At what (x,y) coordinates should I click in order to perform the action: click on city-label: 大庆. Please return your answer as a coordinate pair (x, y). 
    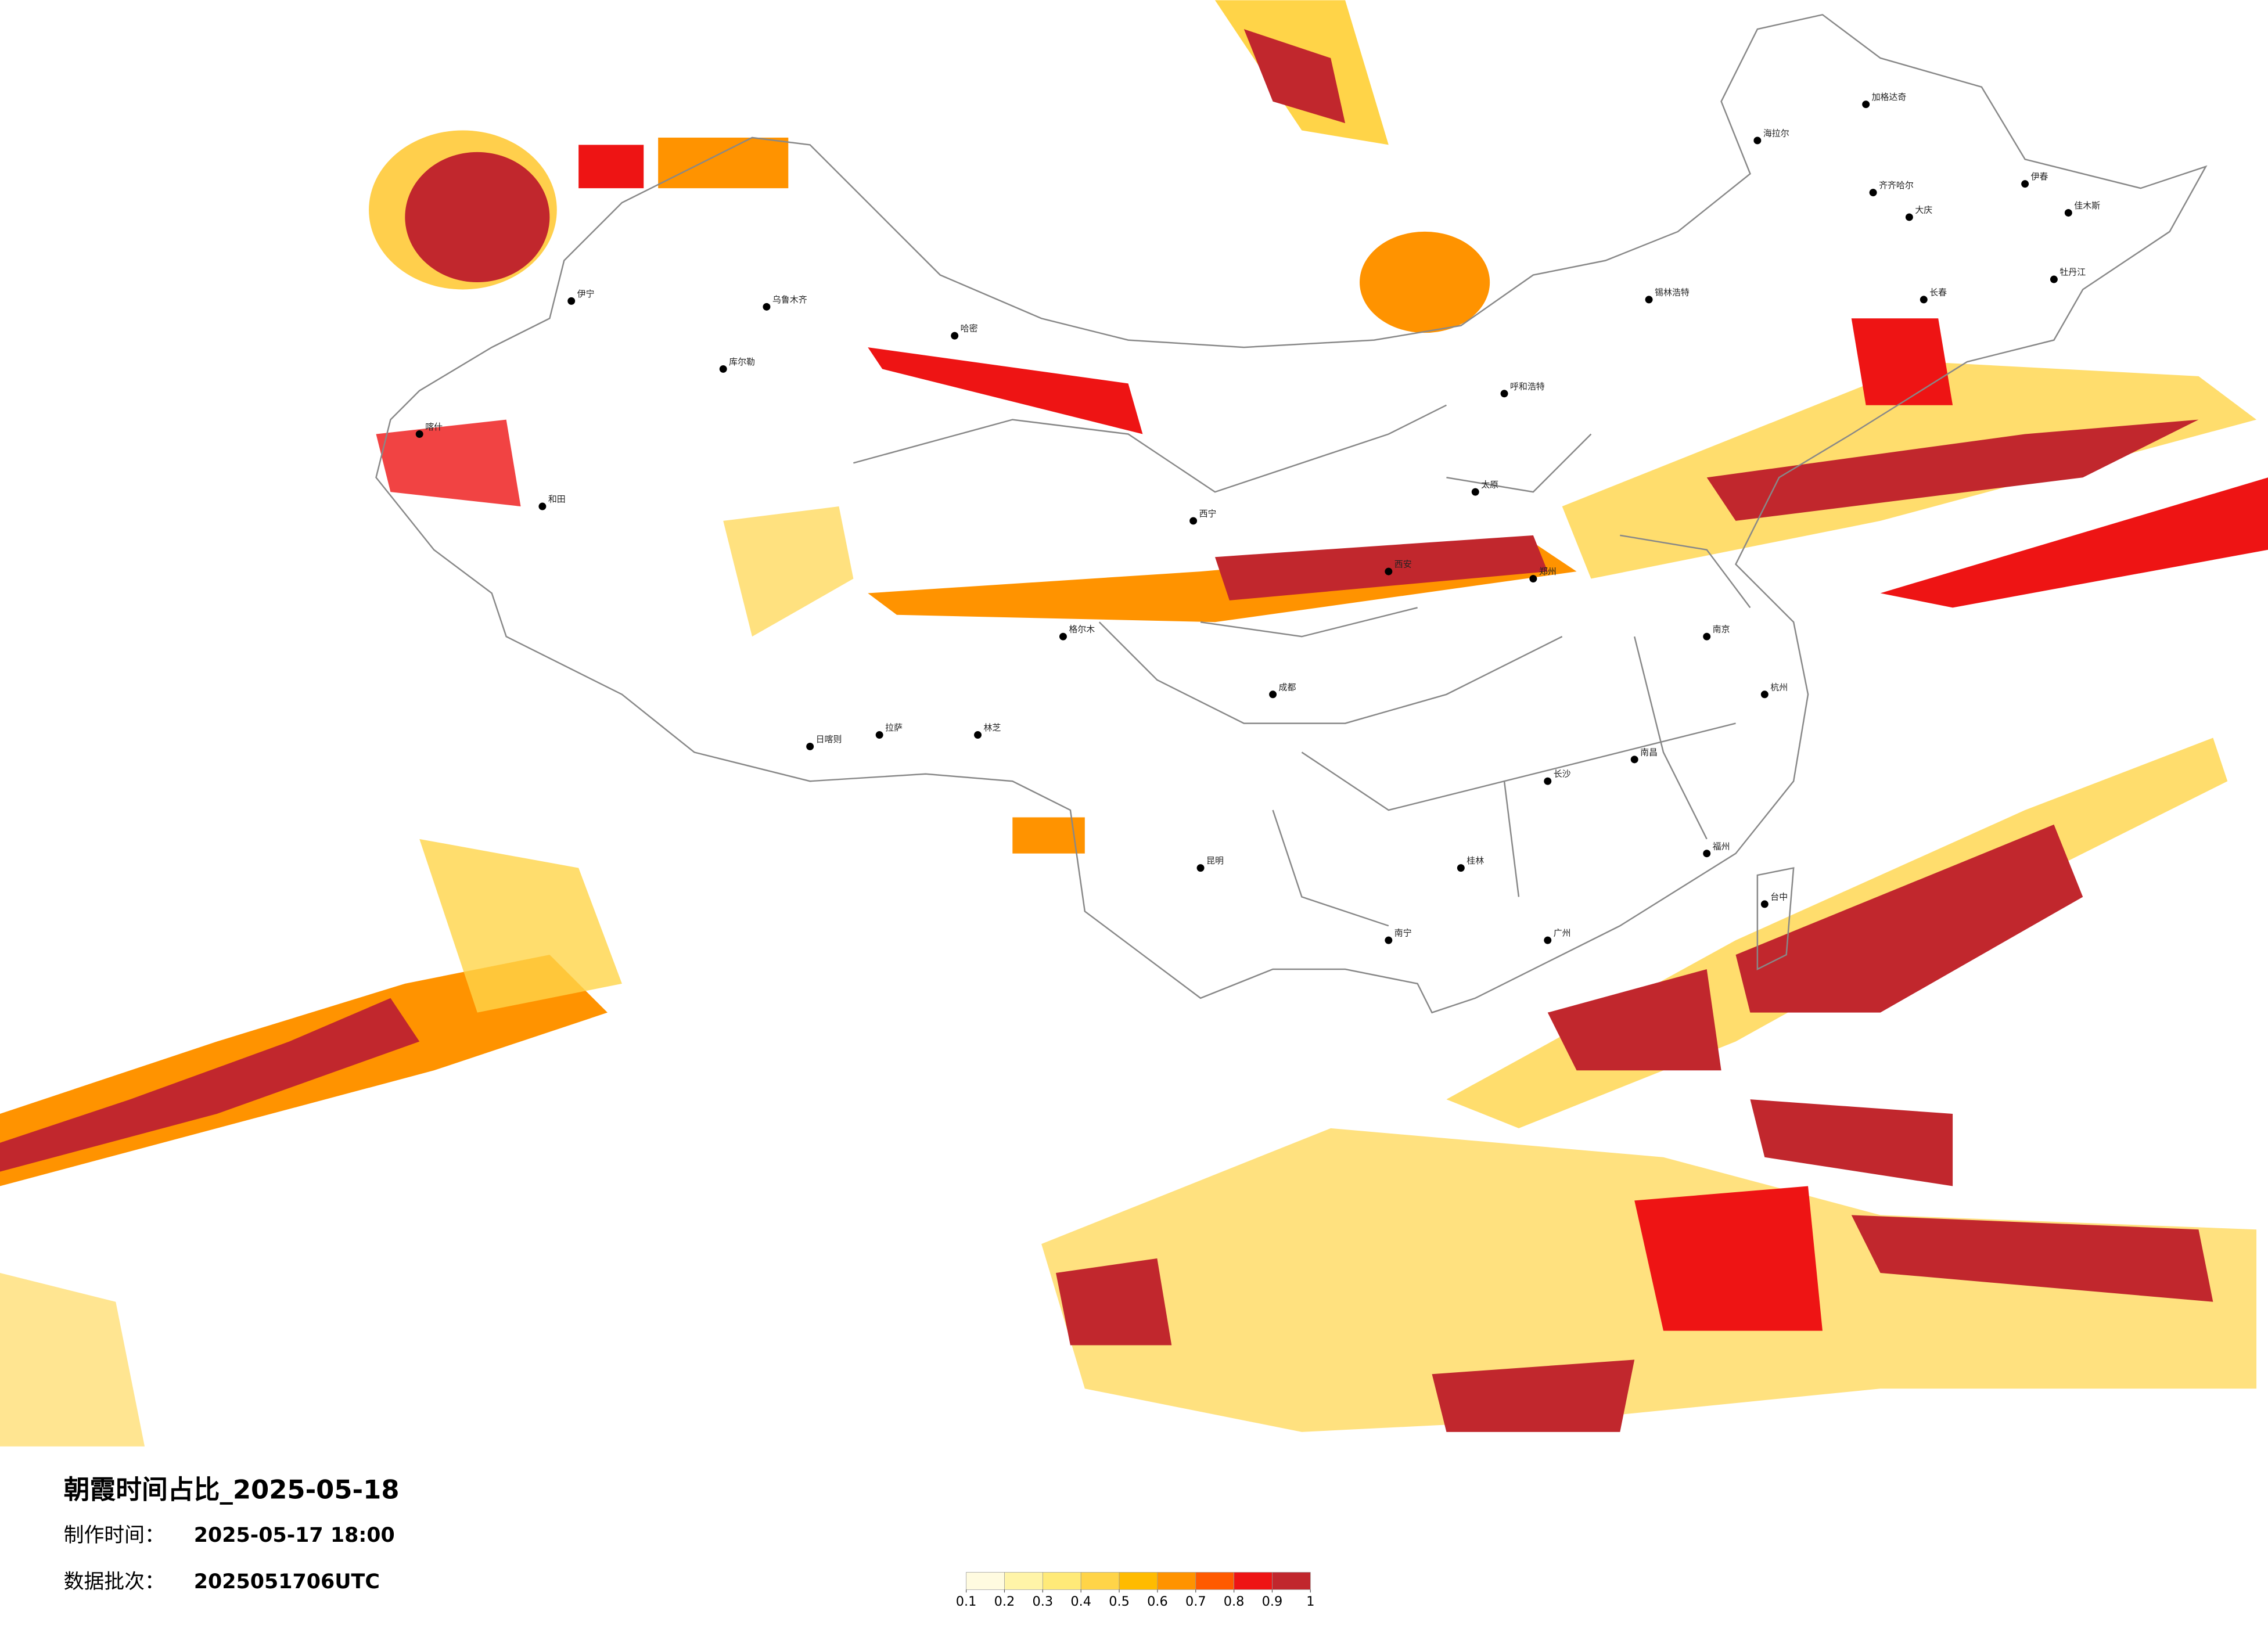
    Looking at the image, I should click on (1923, 209).